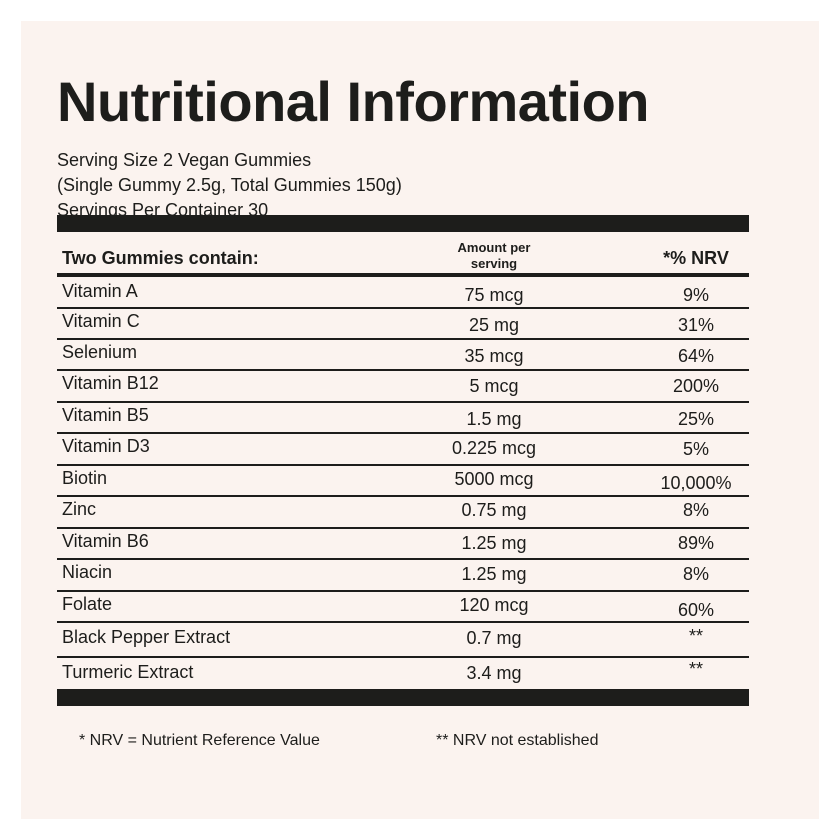 The height and width of the screenshot is (840, 840). Describe the element at coordinates (403, 355) in the screenshot. I see `table-row: Selenium 35 mcg 64%` at that location.